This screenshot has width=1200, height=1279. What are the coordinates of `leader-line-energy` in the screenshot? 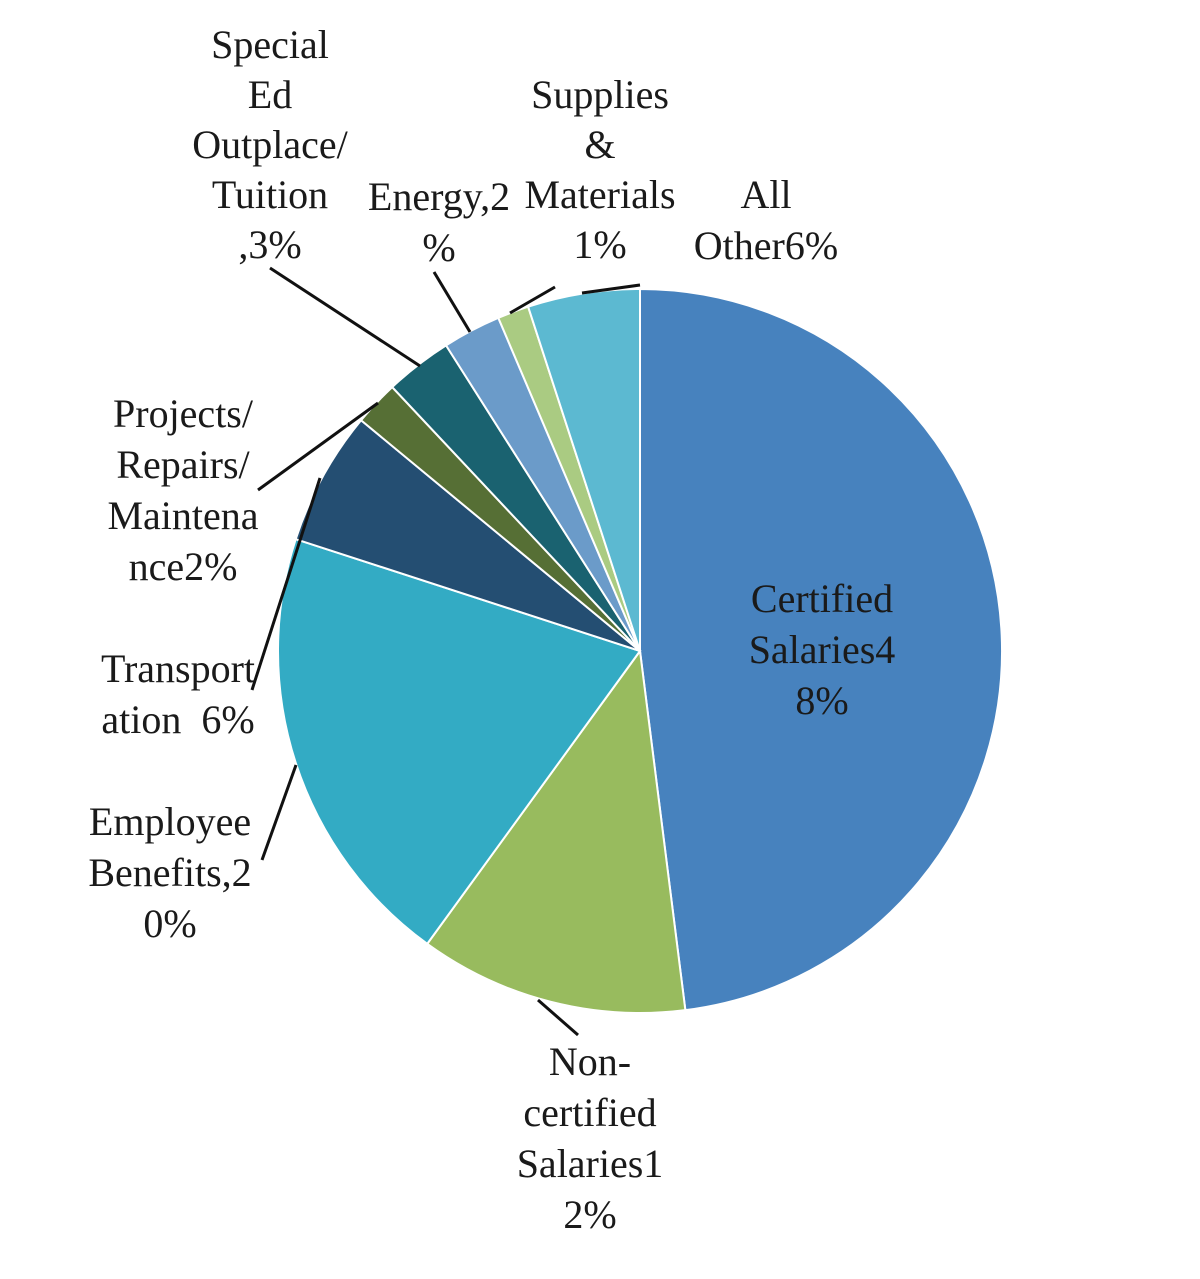 It's located at (452, 302).